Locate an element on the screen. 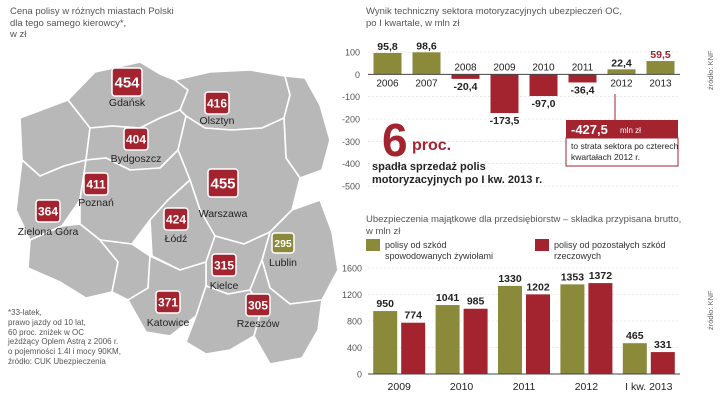 The width and height of the screenshot is (720, 406). annotation-big-number: 6 is located at coordinates (395, 140).